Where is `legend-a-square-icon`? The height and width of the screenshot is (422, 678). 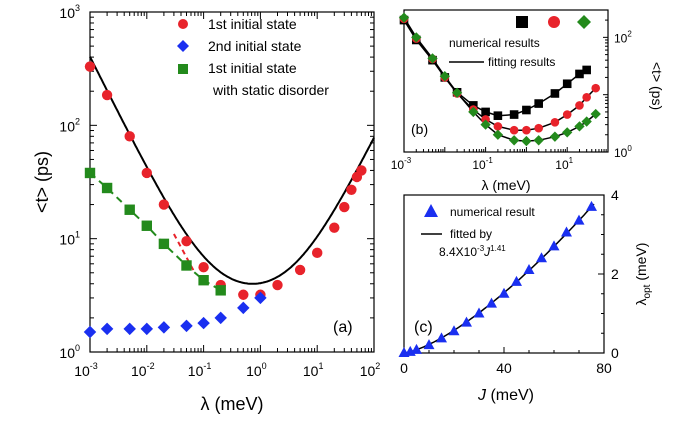
legend-a-square-icon is located at coordinates (183, 69).